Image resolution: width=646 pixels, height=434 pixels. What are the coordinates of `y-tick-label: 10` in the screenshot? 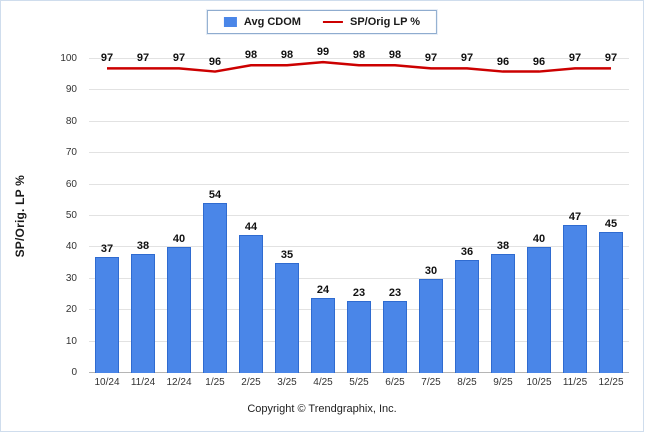 It's located at (71, 341).